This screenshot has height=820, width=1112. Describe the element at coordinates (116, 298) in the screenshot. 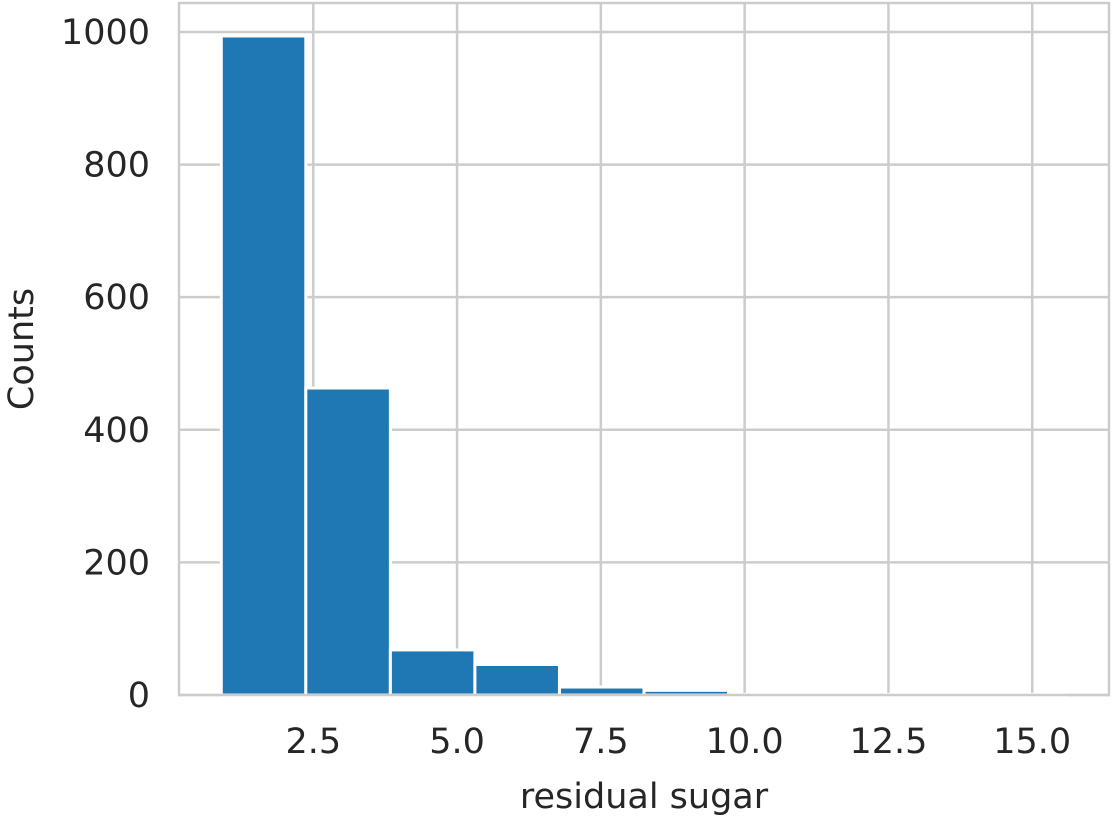

I see `y-tick-label-3: 600` at that location.